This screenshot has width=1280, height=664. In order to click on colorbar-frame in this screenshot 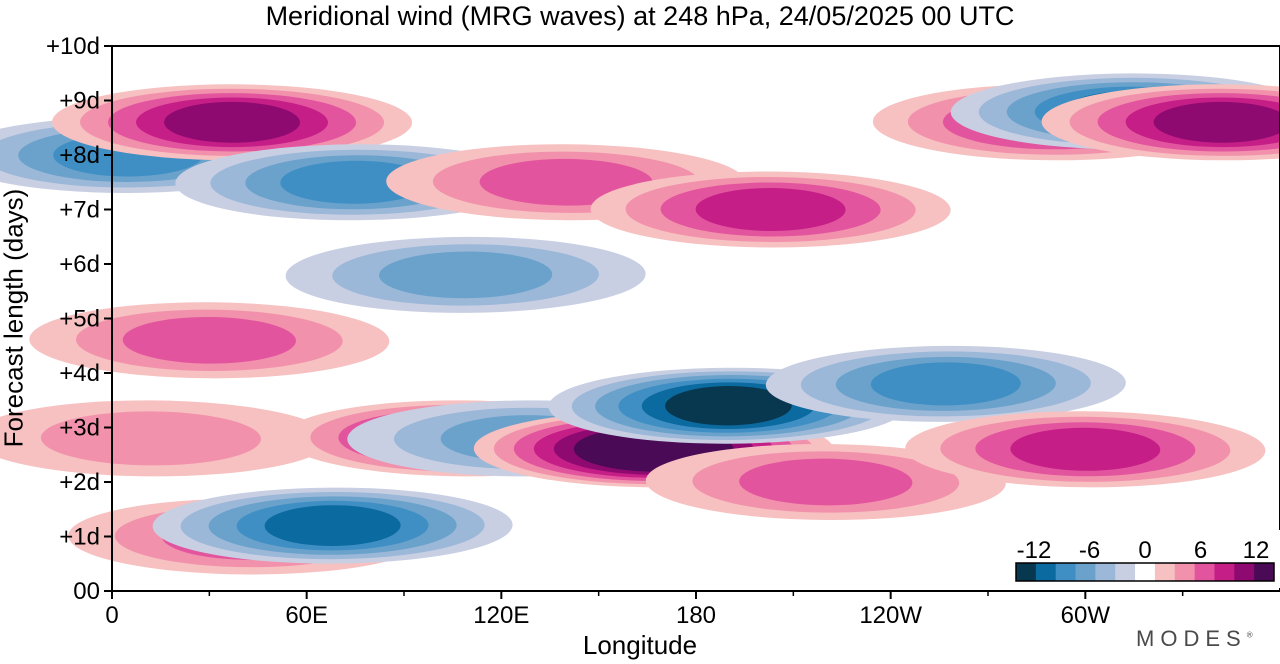, I will do `click(1145, 572)`.